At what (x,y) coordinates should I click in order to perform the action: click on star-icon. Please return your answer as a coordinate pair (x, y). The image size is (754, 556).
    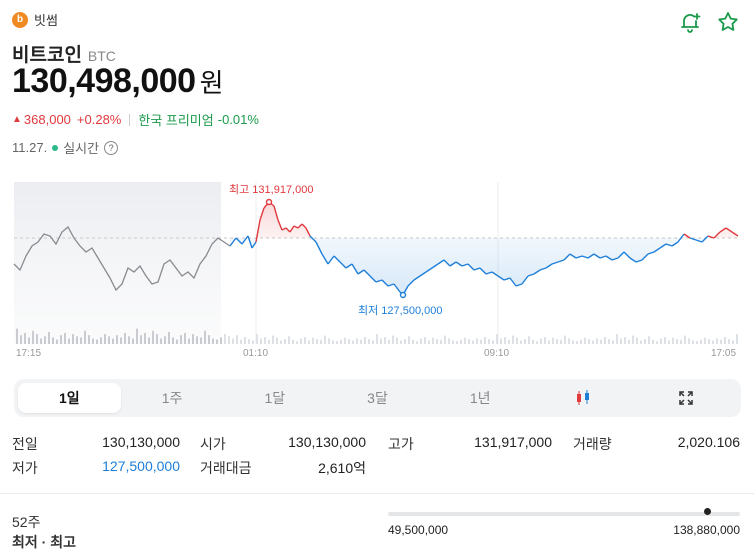
    Looking at the image, I should click on (728, 22).